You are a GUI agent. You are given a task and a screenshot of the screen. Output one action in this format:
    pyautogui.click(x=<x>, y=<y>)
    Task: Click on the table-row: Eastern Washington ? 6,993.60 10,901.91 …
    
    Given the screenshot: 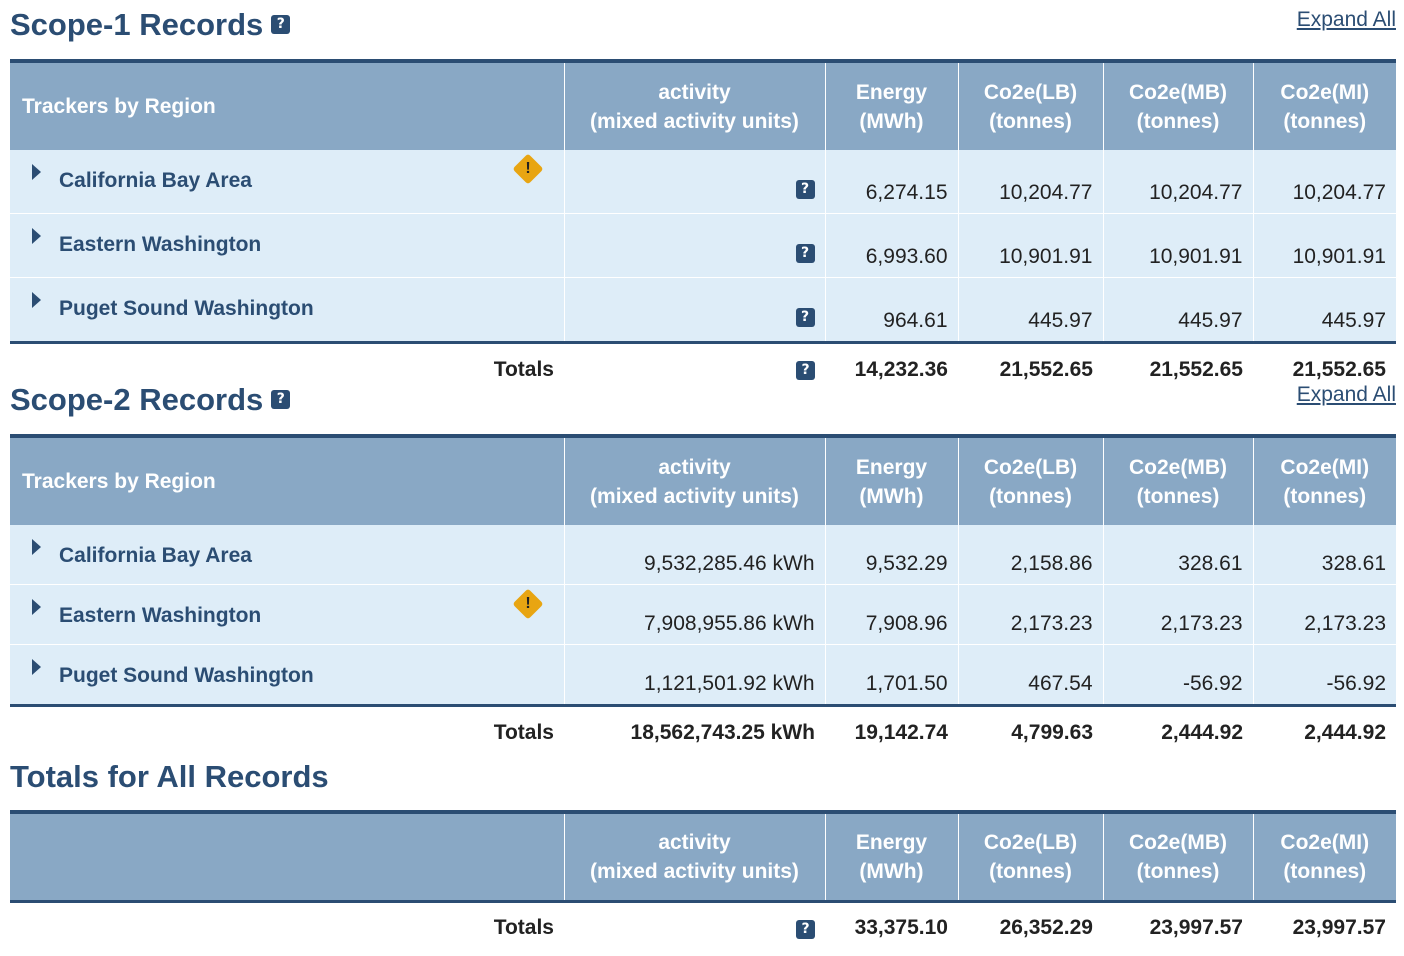 What is the action you would take?
    pyautogui.click(x=703, y=245)
    